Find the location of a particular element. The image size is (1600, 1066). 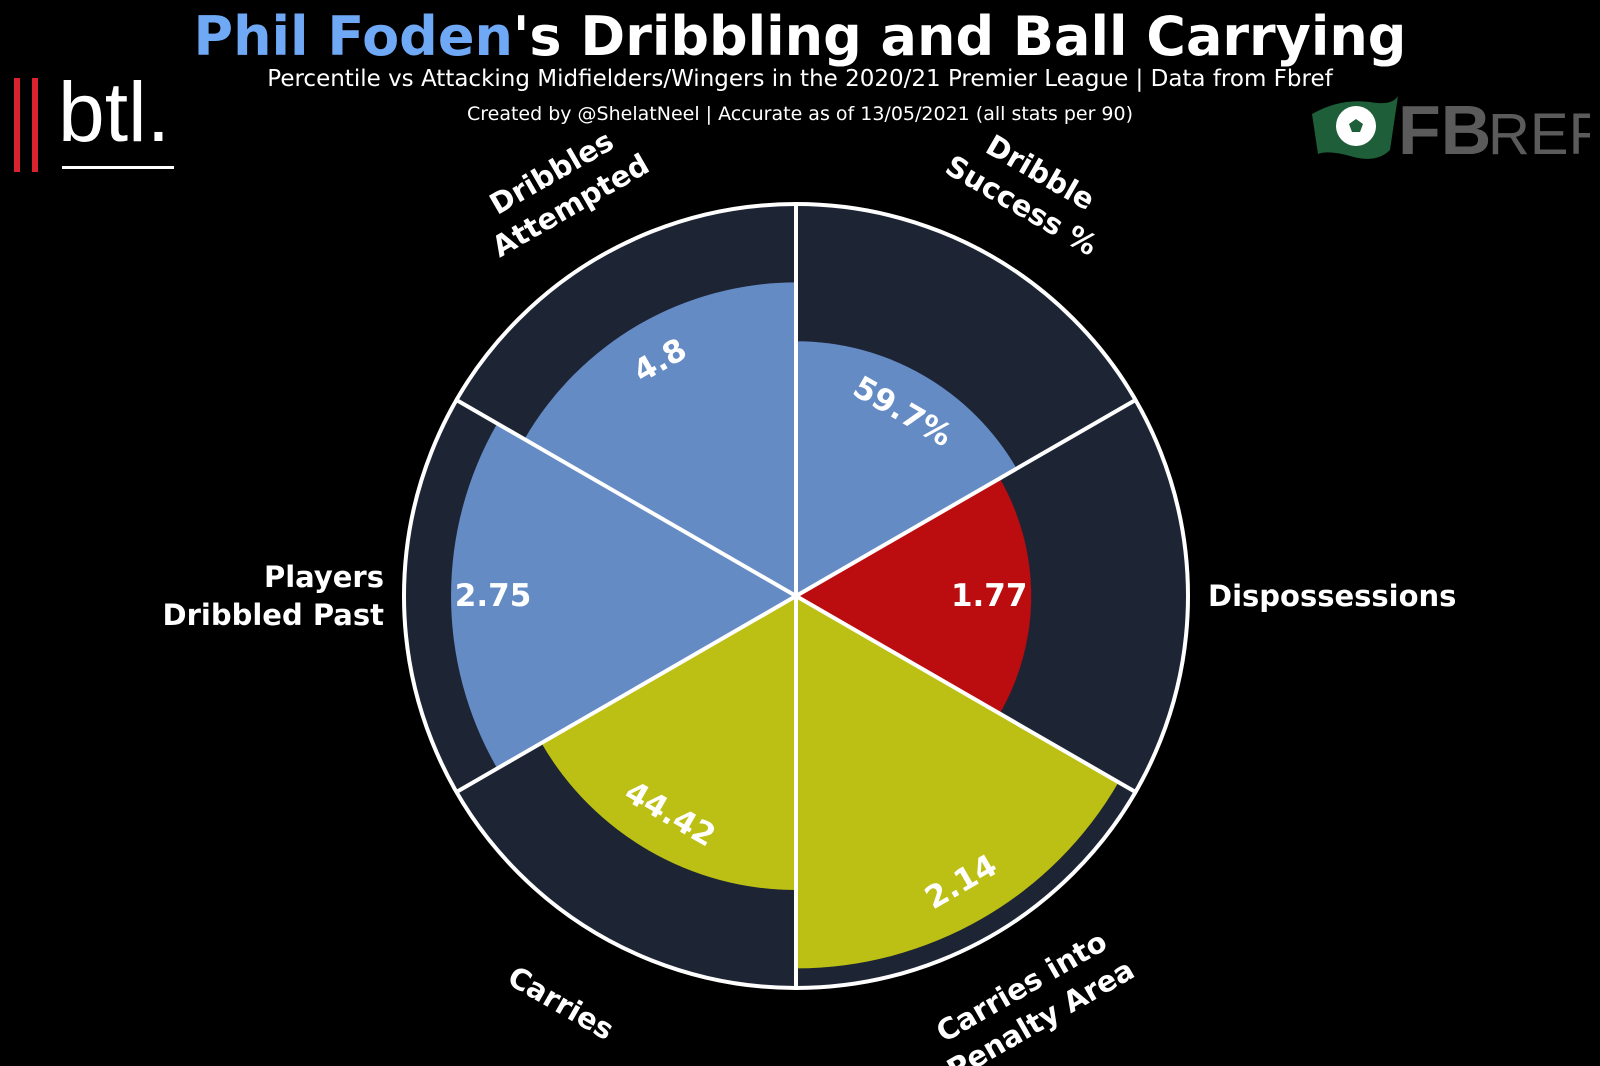

category-label-carries: Carries is located at coordinates (561, 1003).